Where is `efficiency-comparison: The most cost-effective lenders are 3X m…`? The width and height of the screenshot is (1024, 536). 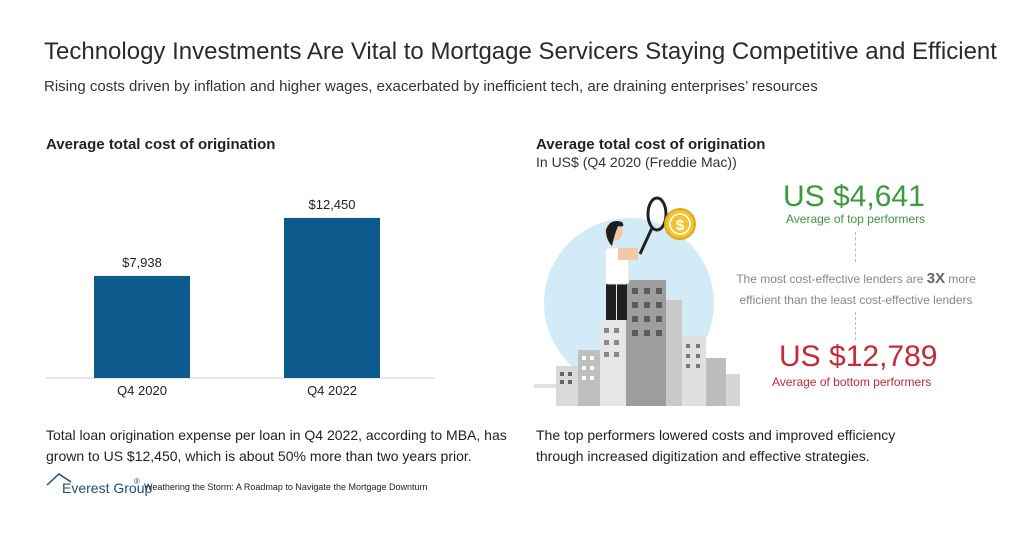 efficiency-comparison: The most cost-effective lenders are 3X m… is located at coordinates (856, 289).